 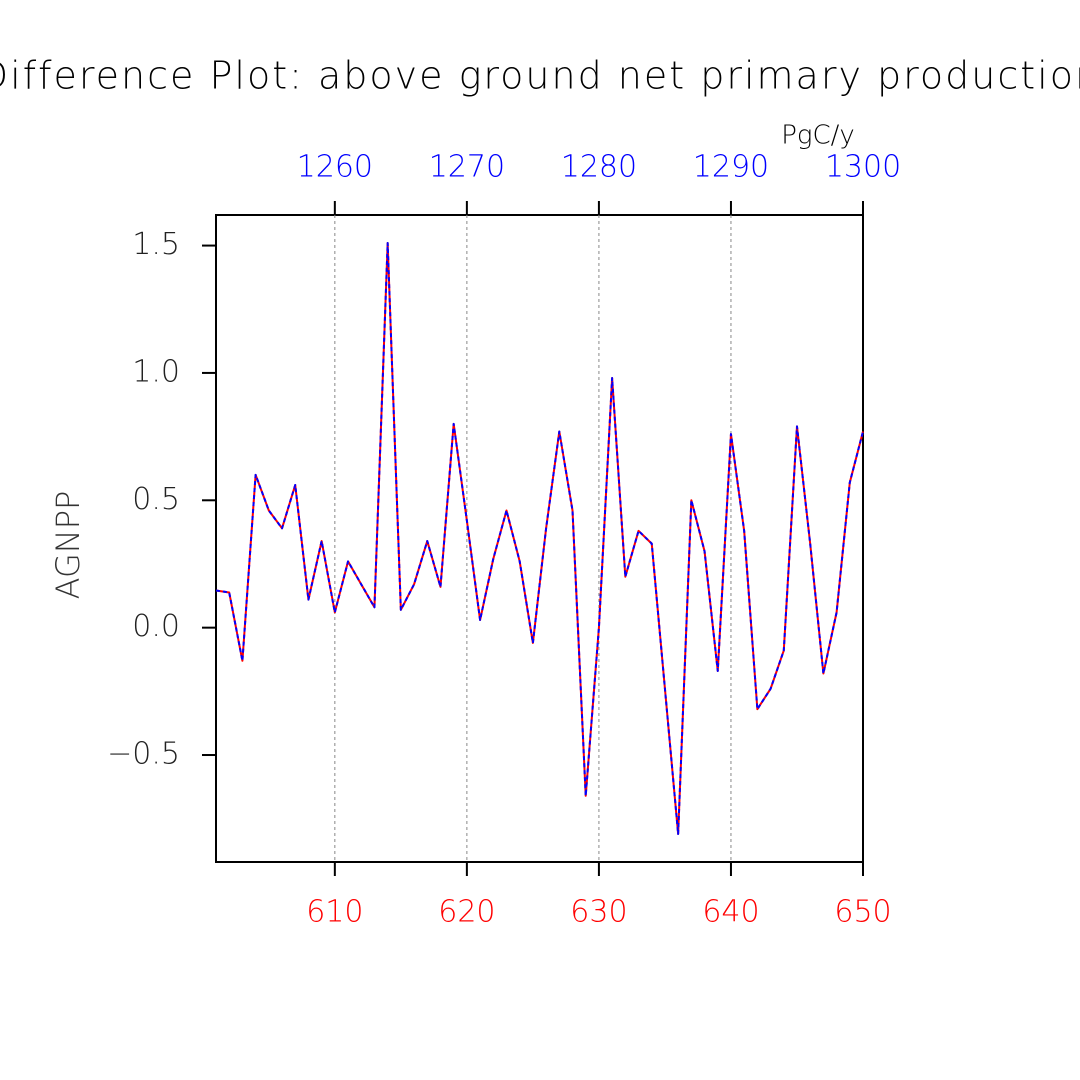 I want to click on x2-tick-label: 1270, so click(x=467, y=167).